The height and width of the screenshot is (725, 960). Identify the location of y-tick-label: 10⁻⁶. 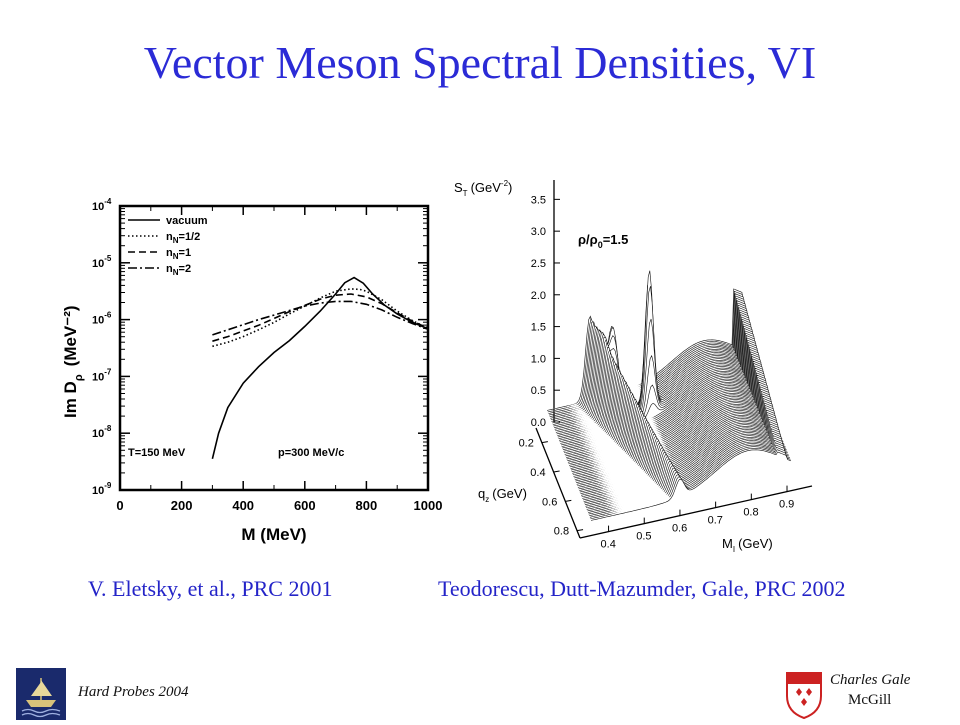
(102, 319).